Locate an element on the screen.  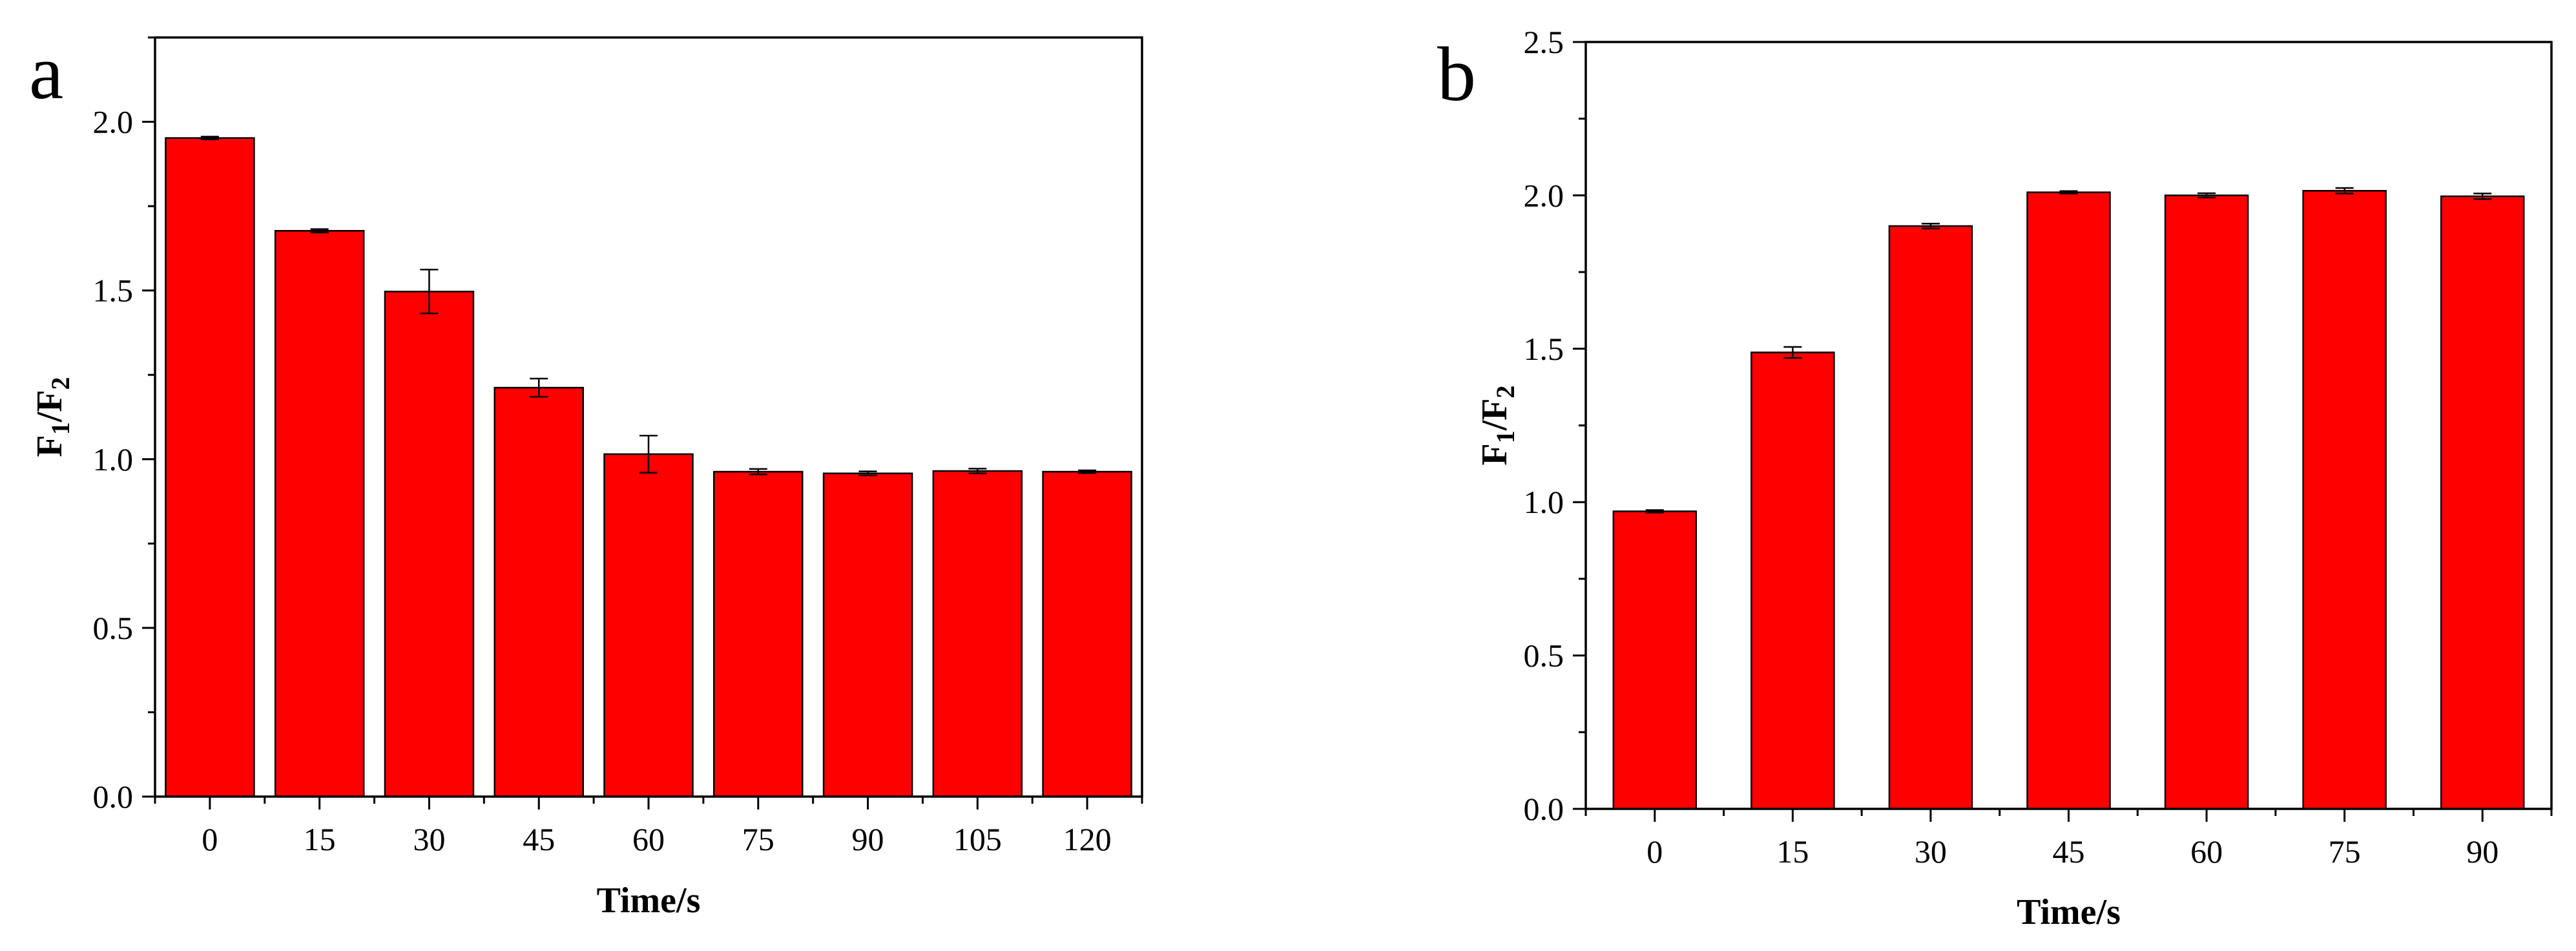
panel-label: b is located at coordinates (1456, 74).